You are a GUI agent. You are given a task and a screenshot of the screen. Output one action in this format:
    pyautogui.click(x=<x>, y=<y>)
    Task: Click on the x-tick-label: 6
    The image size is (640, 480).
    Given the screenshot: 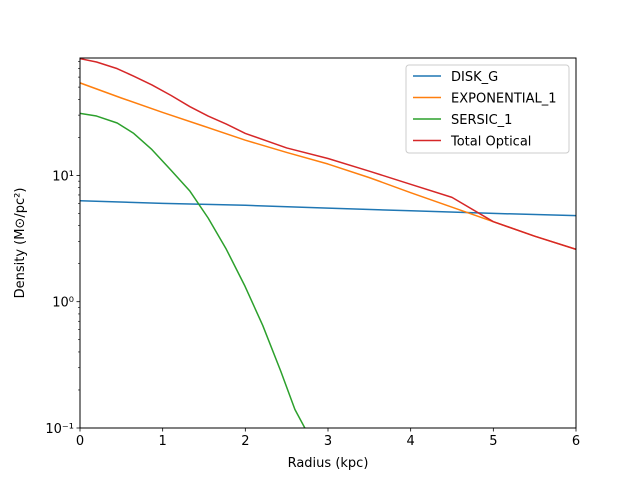 What is the action you would take?
    pyautogui.click(x=576, y=441)
    